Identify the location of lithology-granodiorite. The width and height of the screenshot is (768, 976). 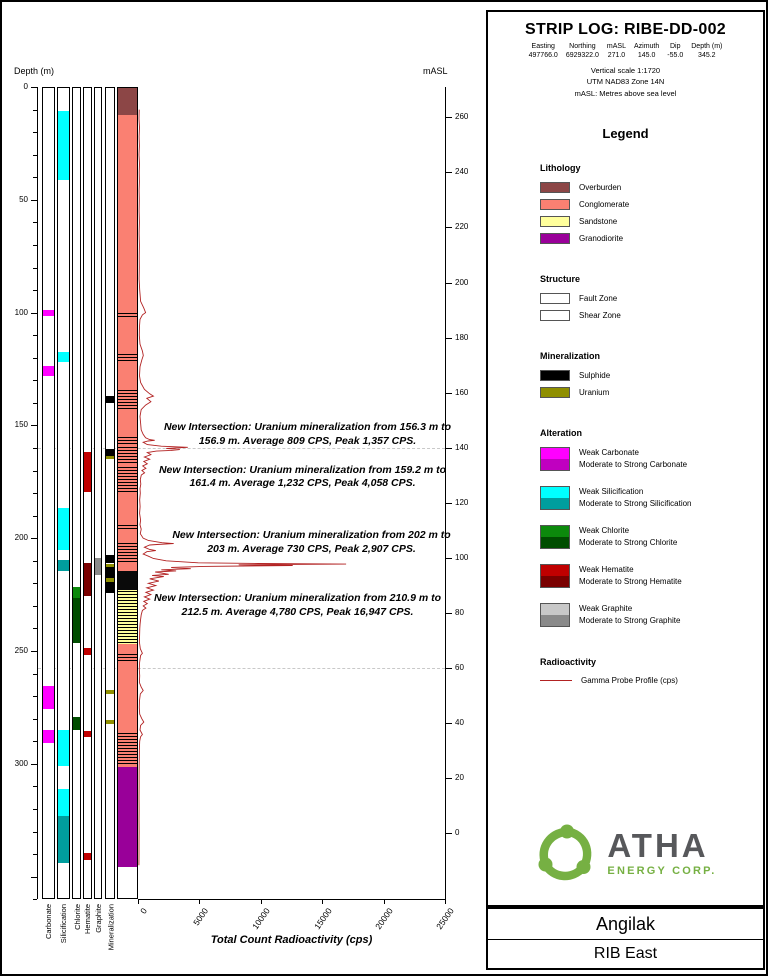
(127, 817).